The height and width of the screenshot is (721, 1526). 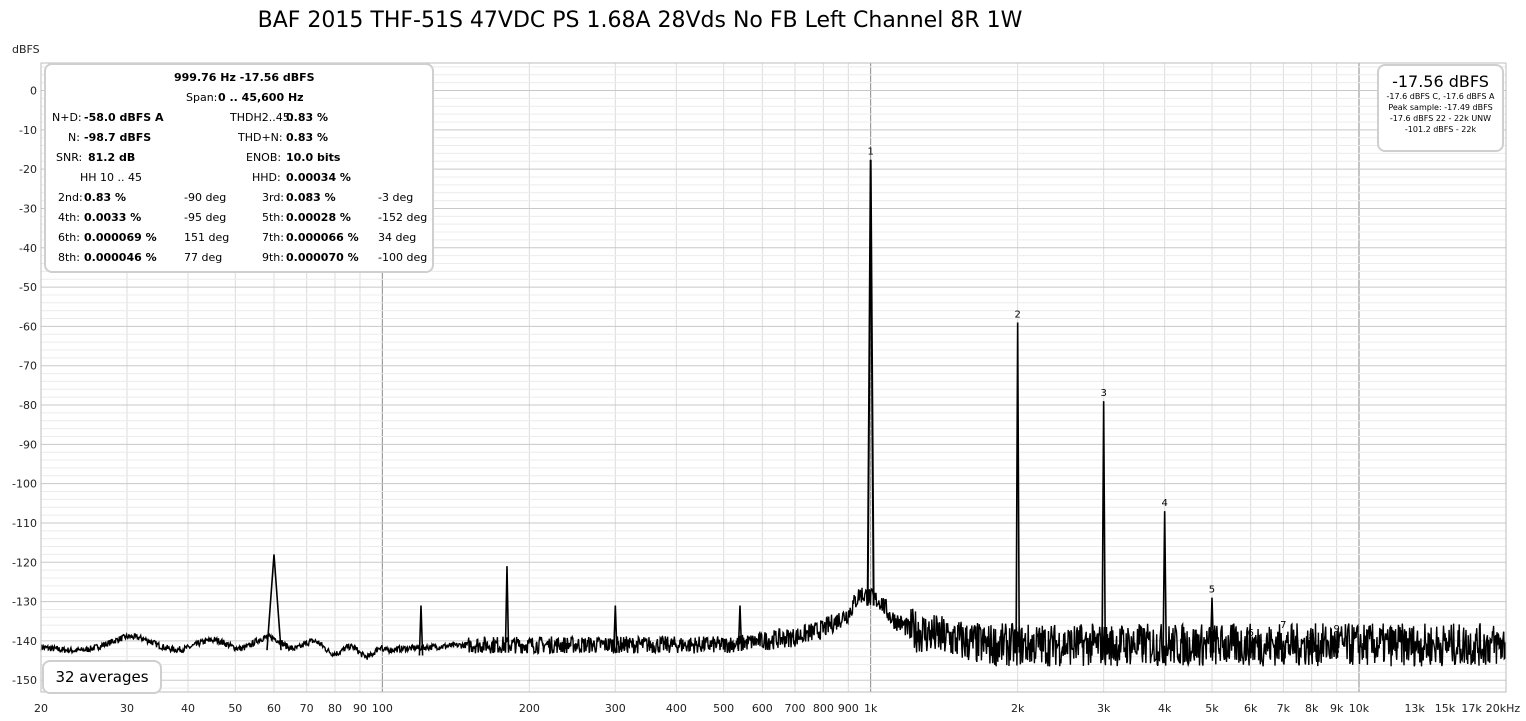 I want to click on harmonic-value: 0.00028 %, so click(x=318, y=217).